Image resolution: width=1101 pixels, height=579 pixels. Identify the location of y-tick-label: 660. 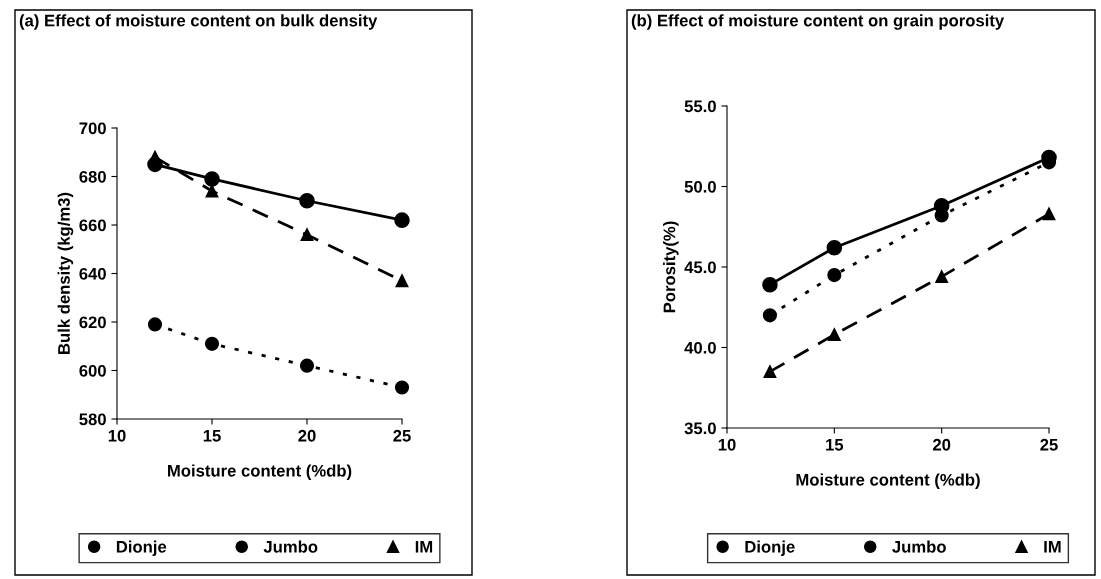
(92, 225).